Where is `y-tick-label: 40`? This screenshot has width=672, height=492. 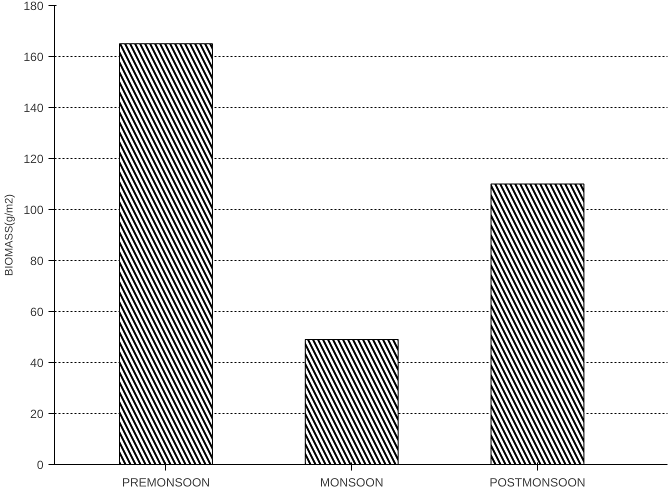 y-tick-label: 40 is located at coordinates (37, 363).